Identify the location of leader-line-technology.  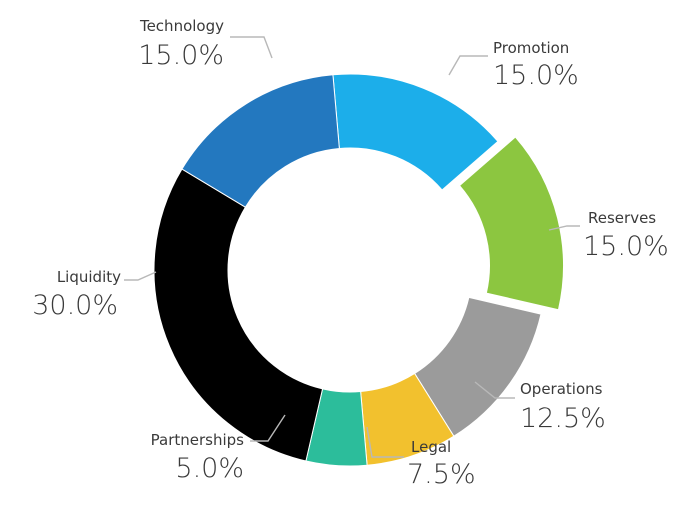
(251, 47).